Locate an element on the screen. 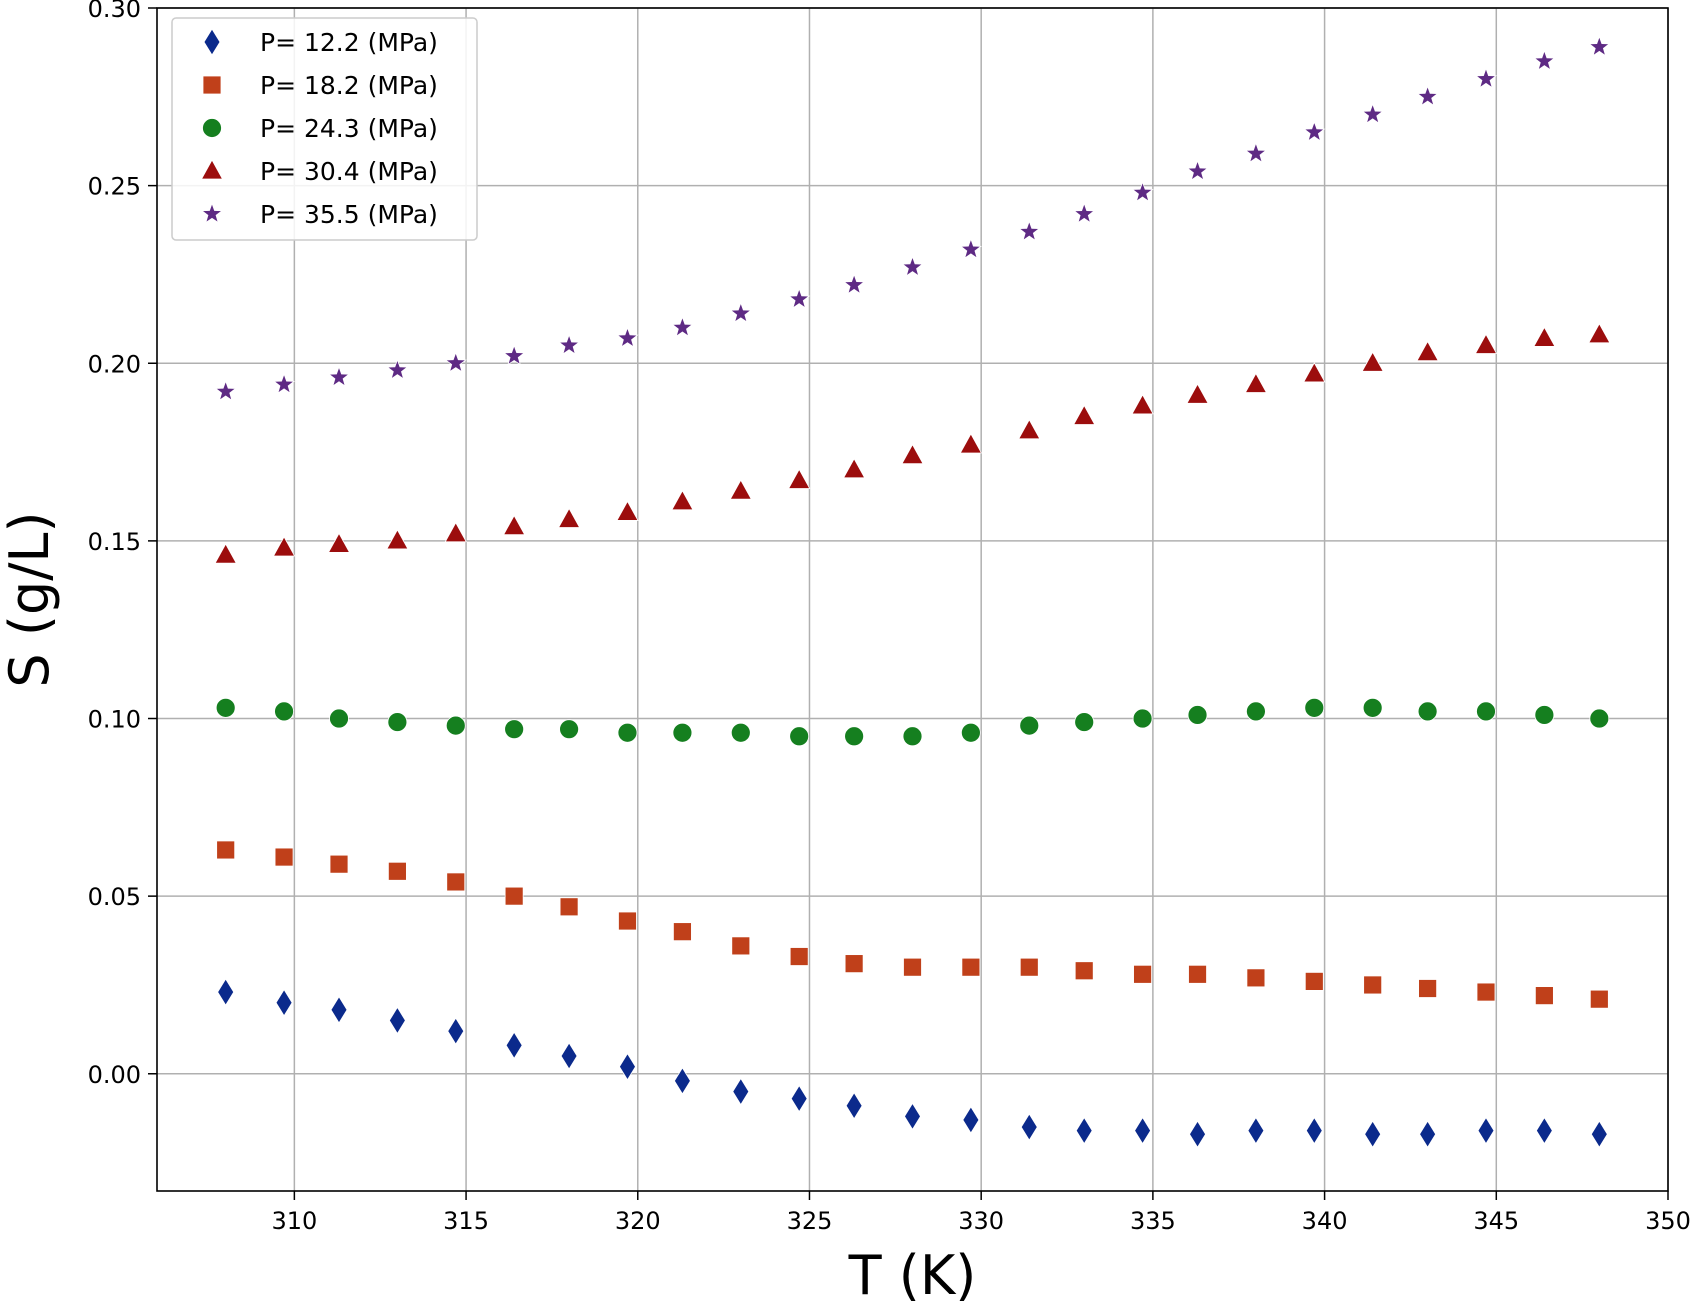 The width and height of the screenshot is (1691, 1304). legend-entry: P= 35.5 (MPa) is located at coordinates (319, 214).